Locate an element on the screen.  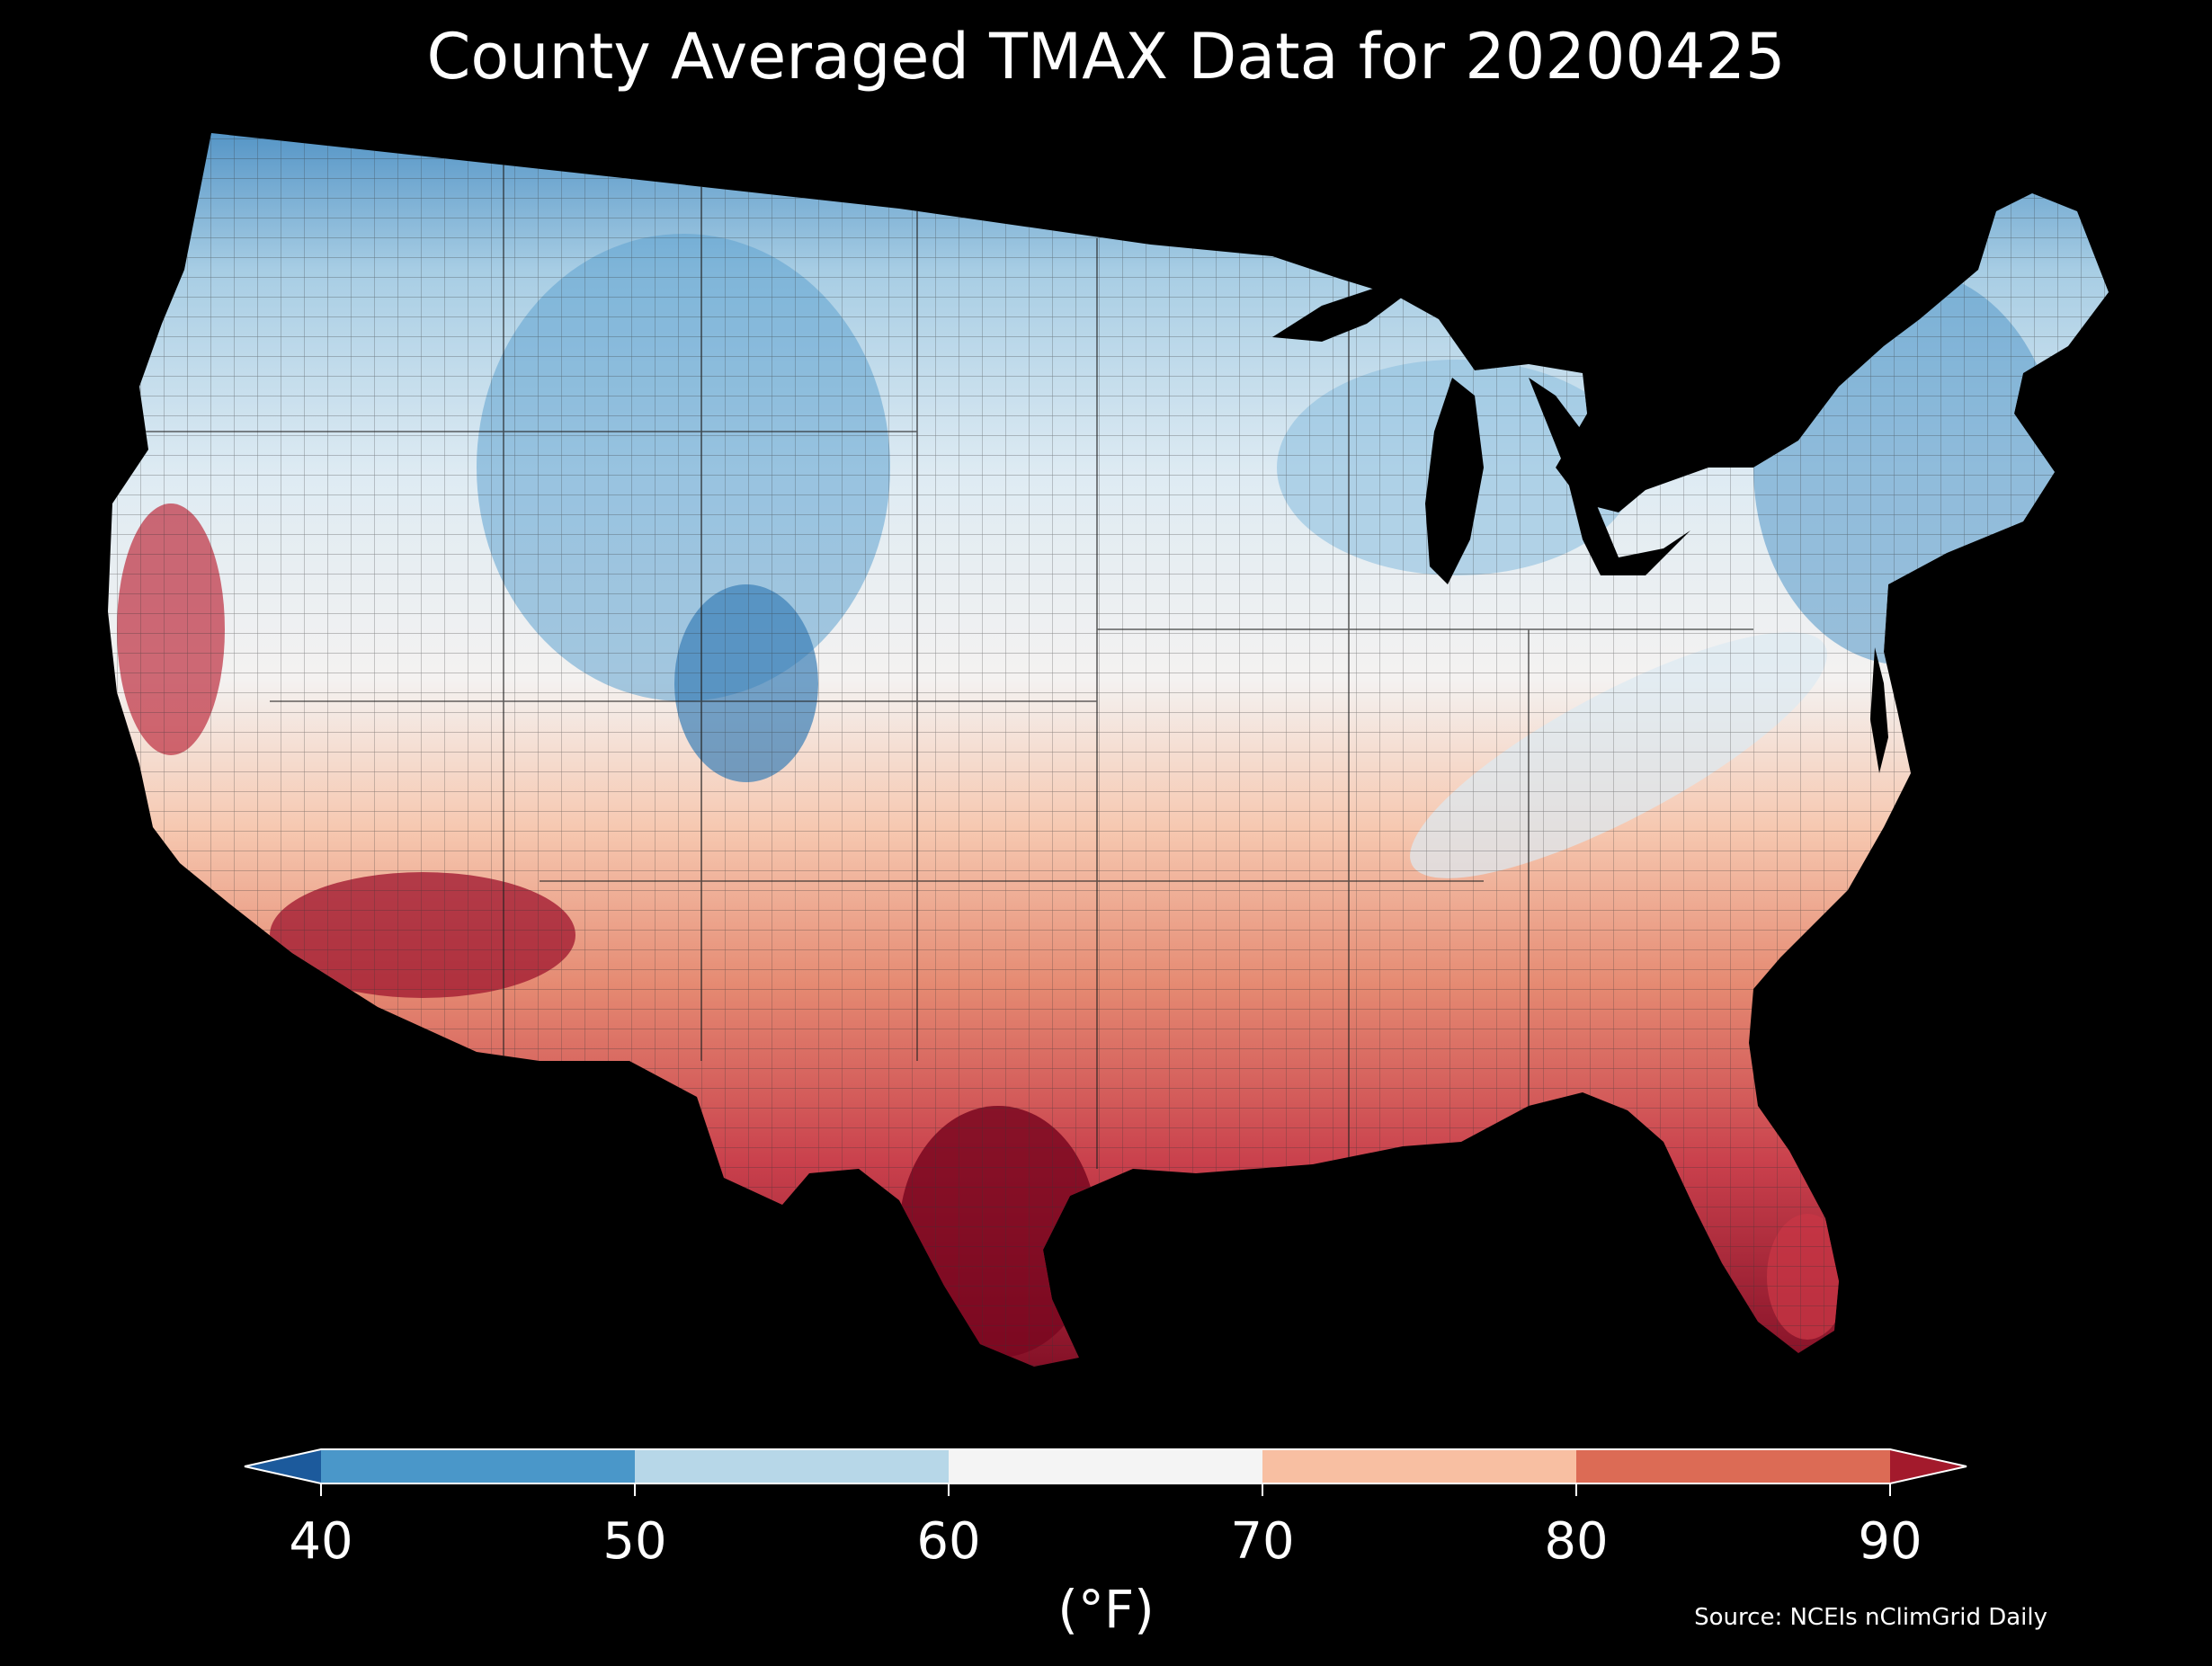
lake-huron-erie is located at coordinates (1609, 477).